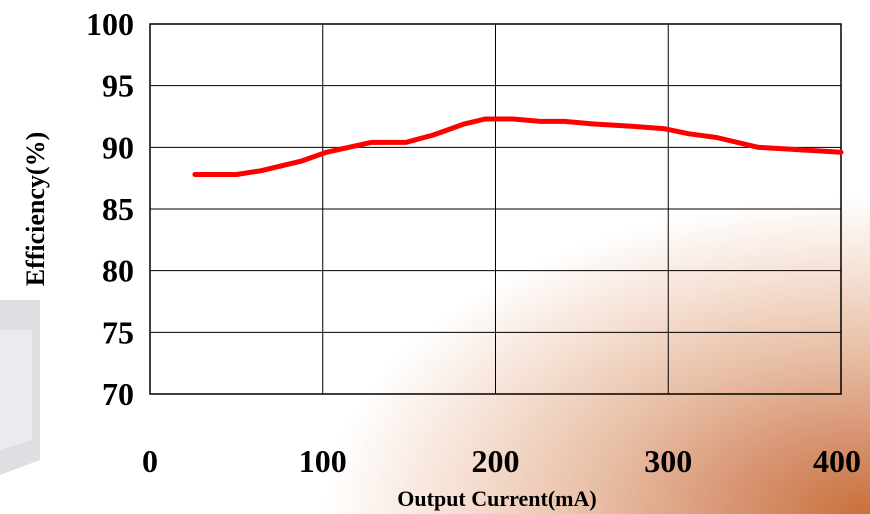 The width and height of the screenshot is (870, 514). Describe the element at coordinates (118, 209) in the screenshot. I see `y-tick-label-3: 85` at that location.